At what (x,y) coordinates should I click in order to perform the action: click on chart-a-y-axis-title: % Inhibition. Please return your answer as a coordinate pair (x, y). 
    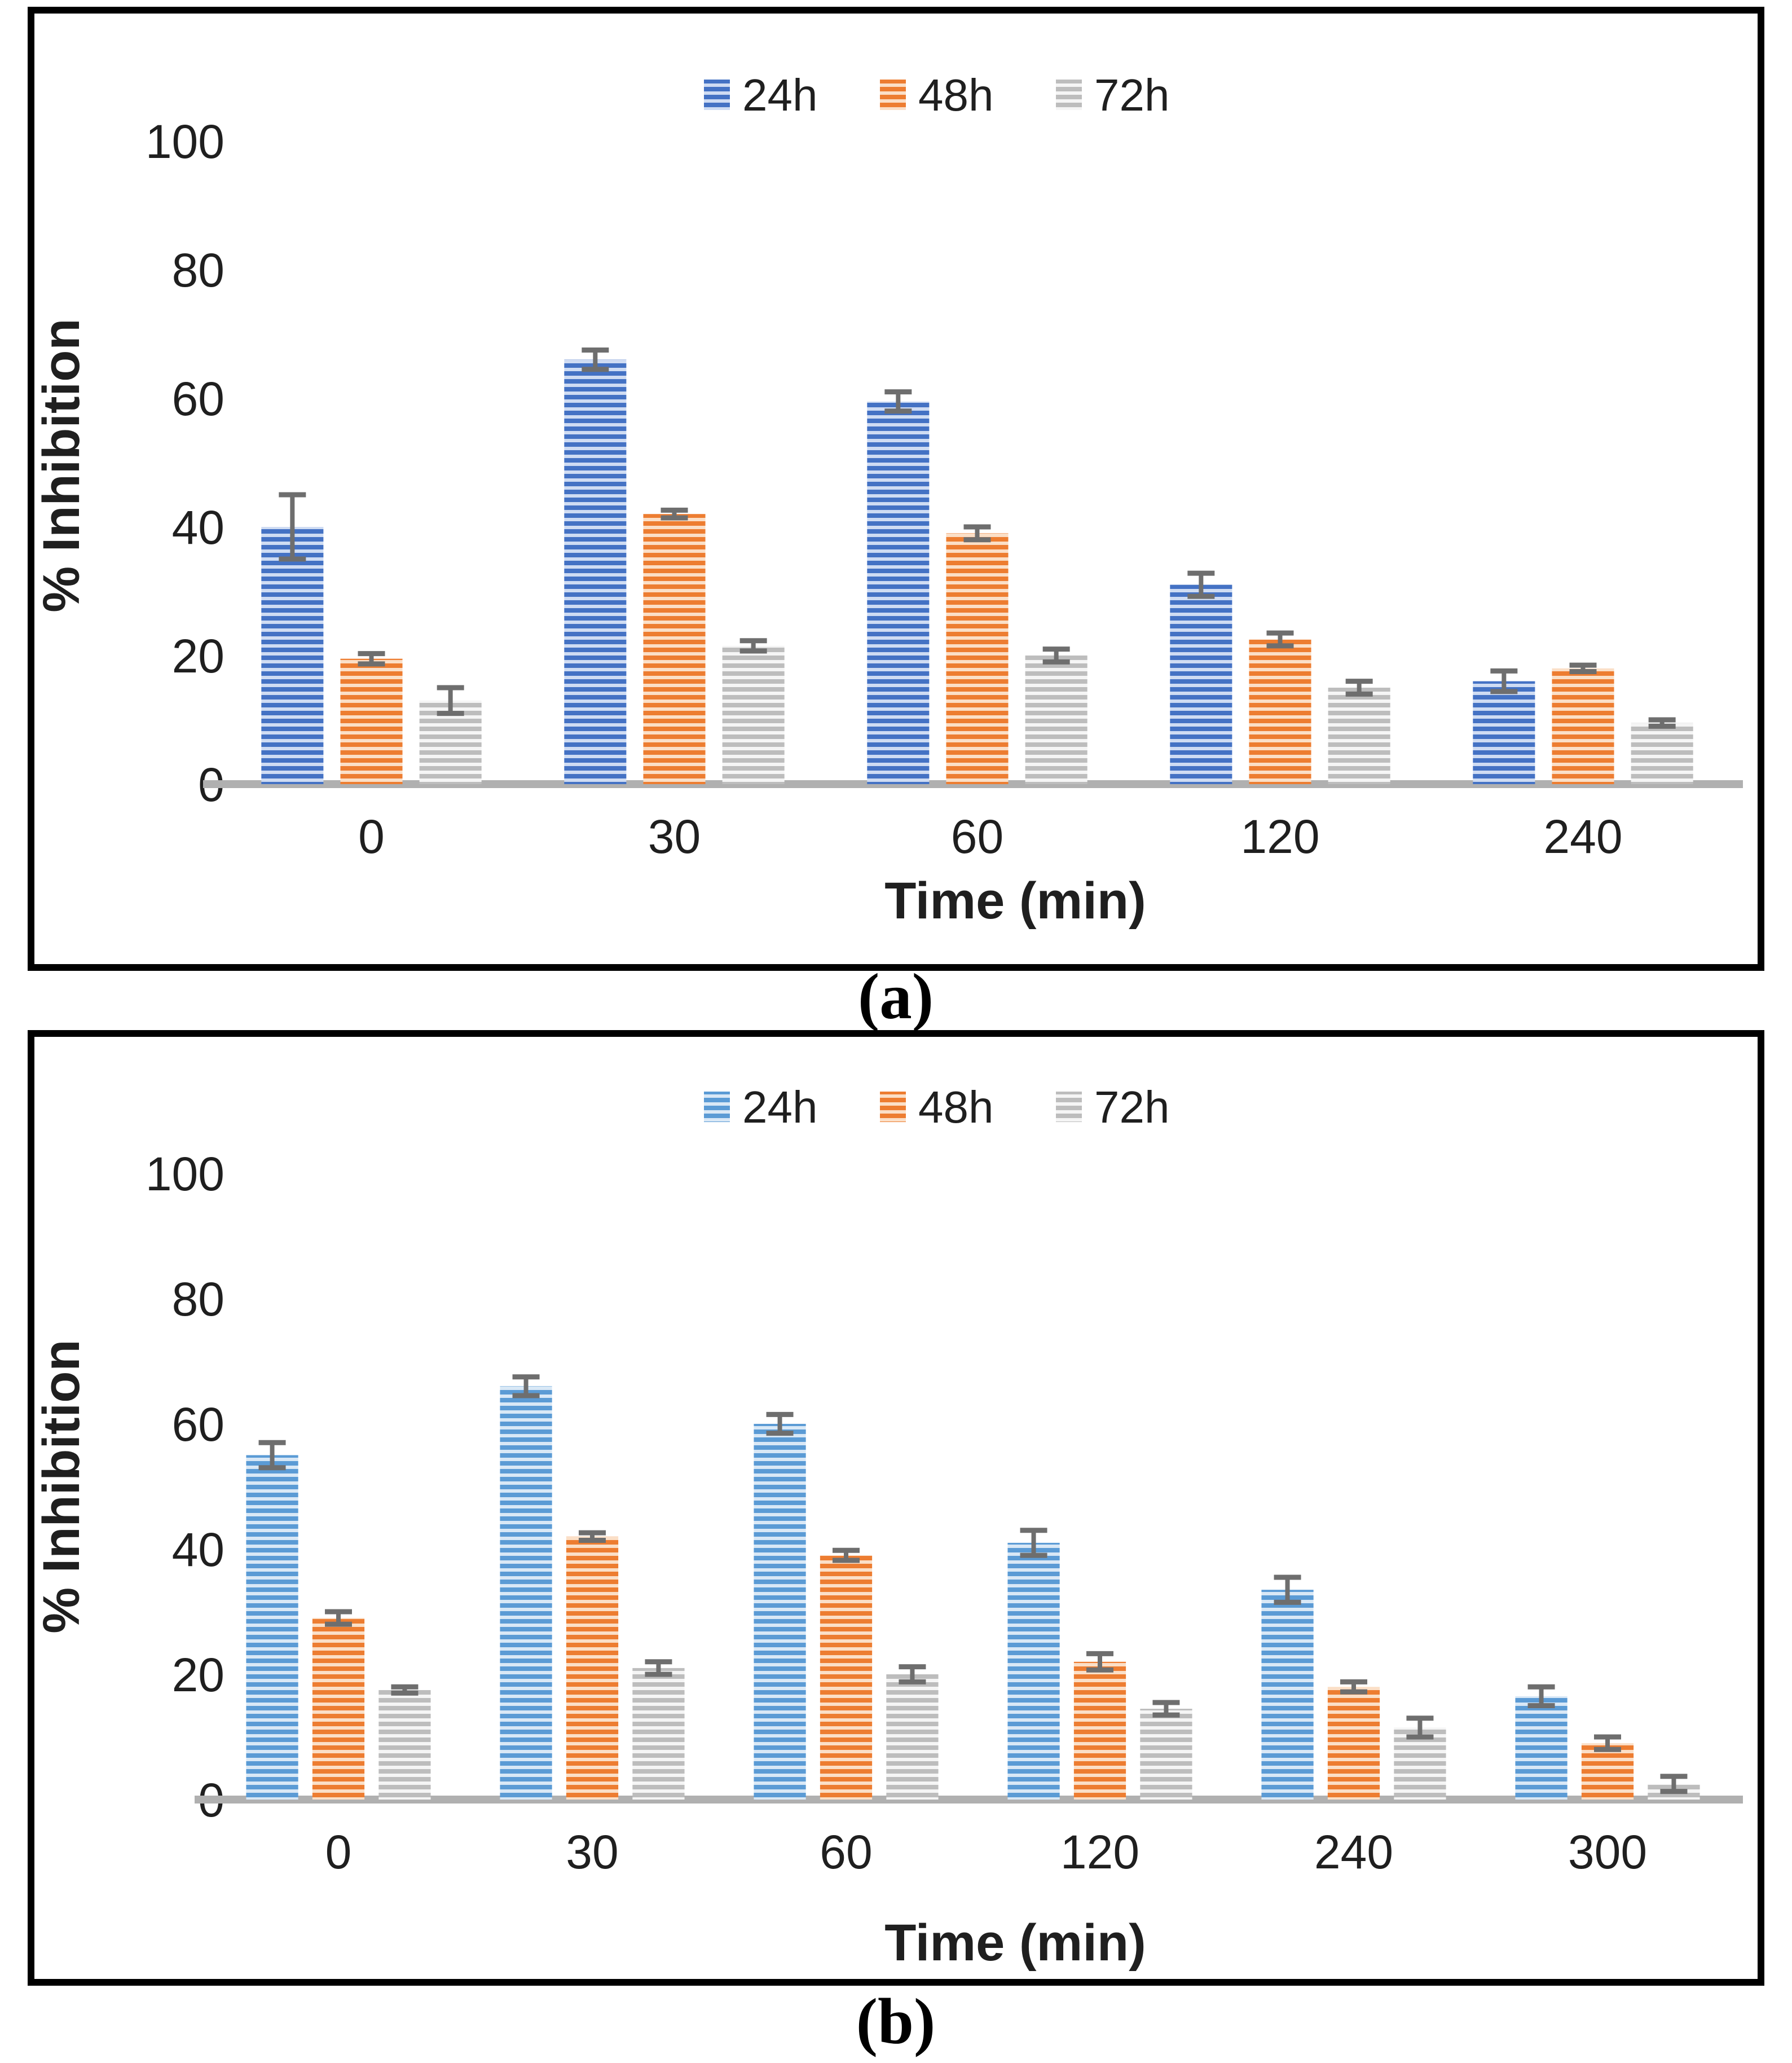
    Looking at the image, I should click on (61, 465).